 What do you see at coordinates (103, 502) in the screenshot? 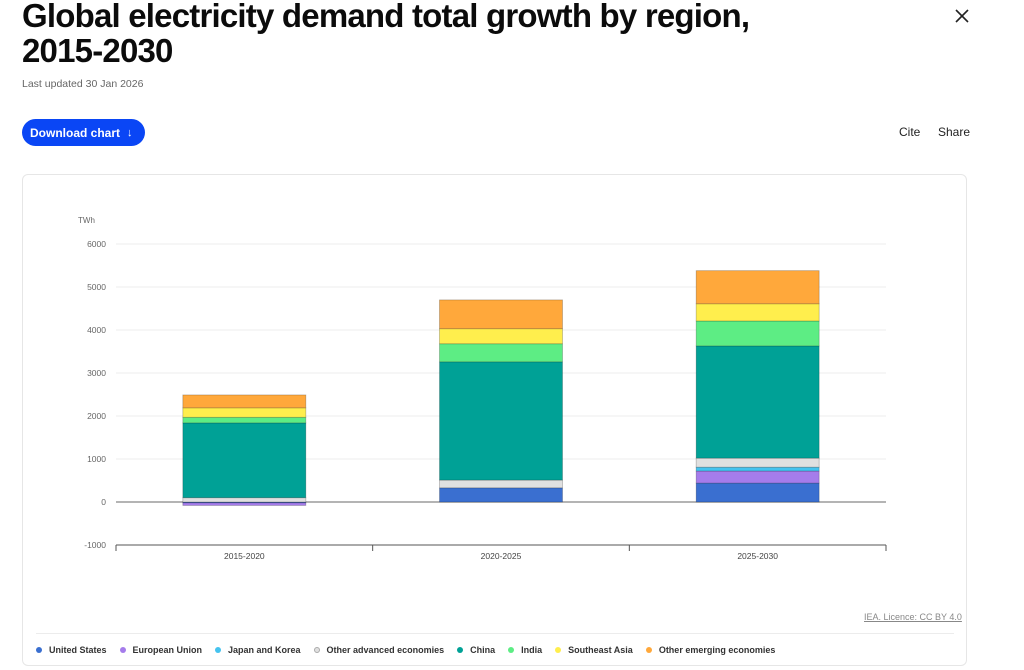
I see `y-tick-label: 0` at bounding box center [103, 502].